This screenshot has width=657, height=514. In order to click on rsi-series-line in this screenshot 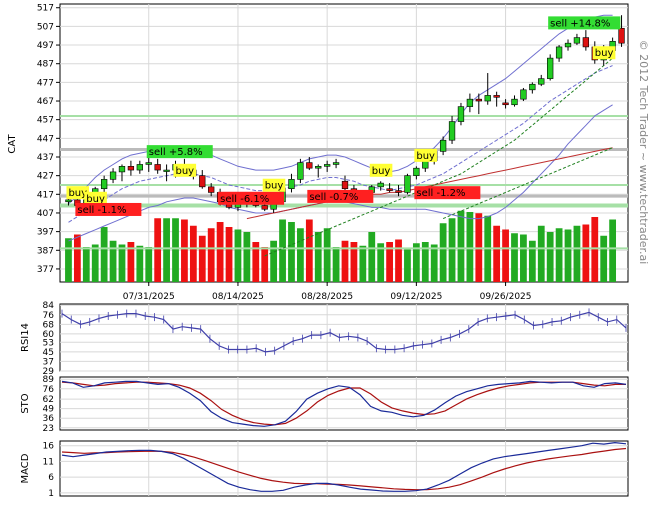, I will do `click(344, 332)`.